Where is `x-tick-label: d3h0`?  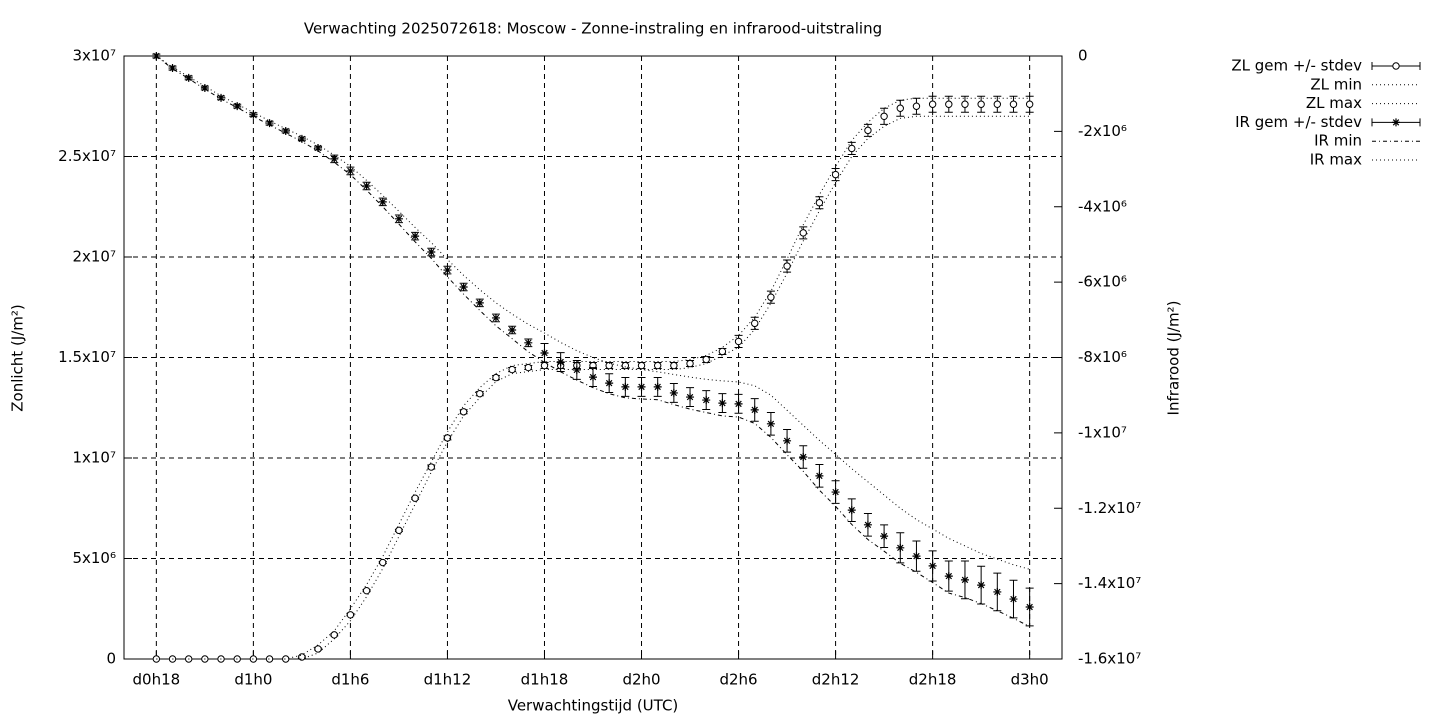 x-tick-label: d3h0 is located at coordinates (1030, 680).